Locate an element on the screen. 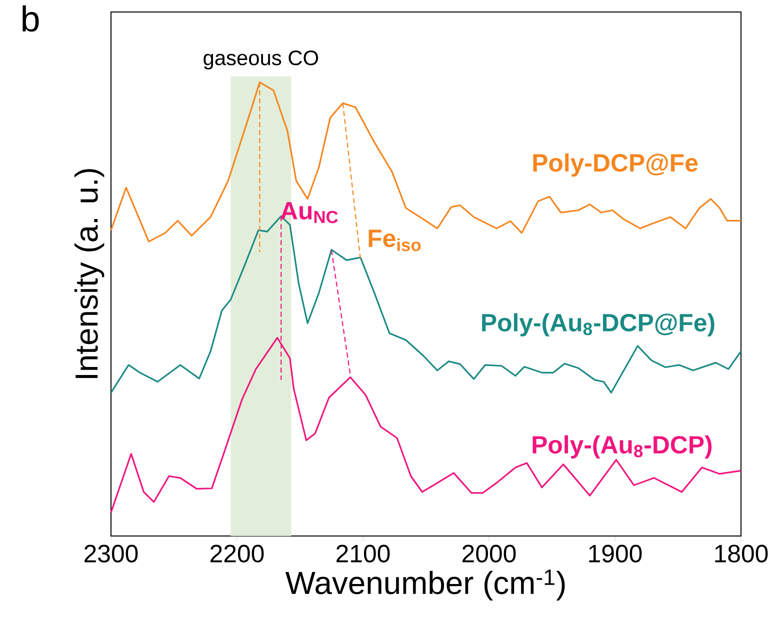 The height and width of the screenshot is (632, 774). x-tick-label: 1800 is located at coordinates (741, 553).